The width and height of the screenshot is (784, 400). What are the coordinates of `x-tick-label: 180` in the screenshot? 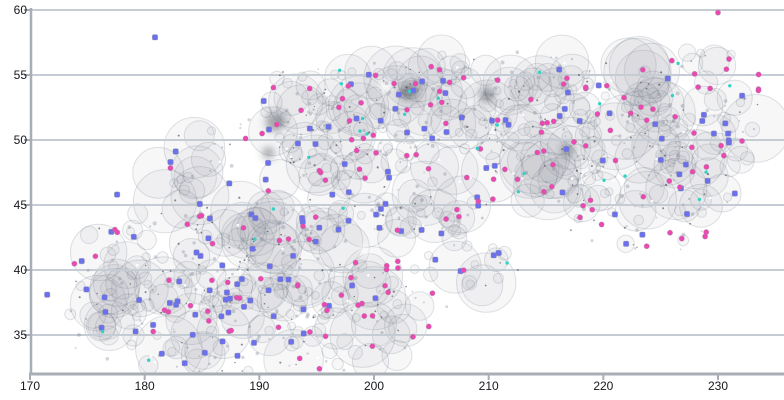 It's located at (145, 386).